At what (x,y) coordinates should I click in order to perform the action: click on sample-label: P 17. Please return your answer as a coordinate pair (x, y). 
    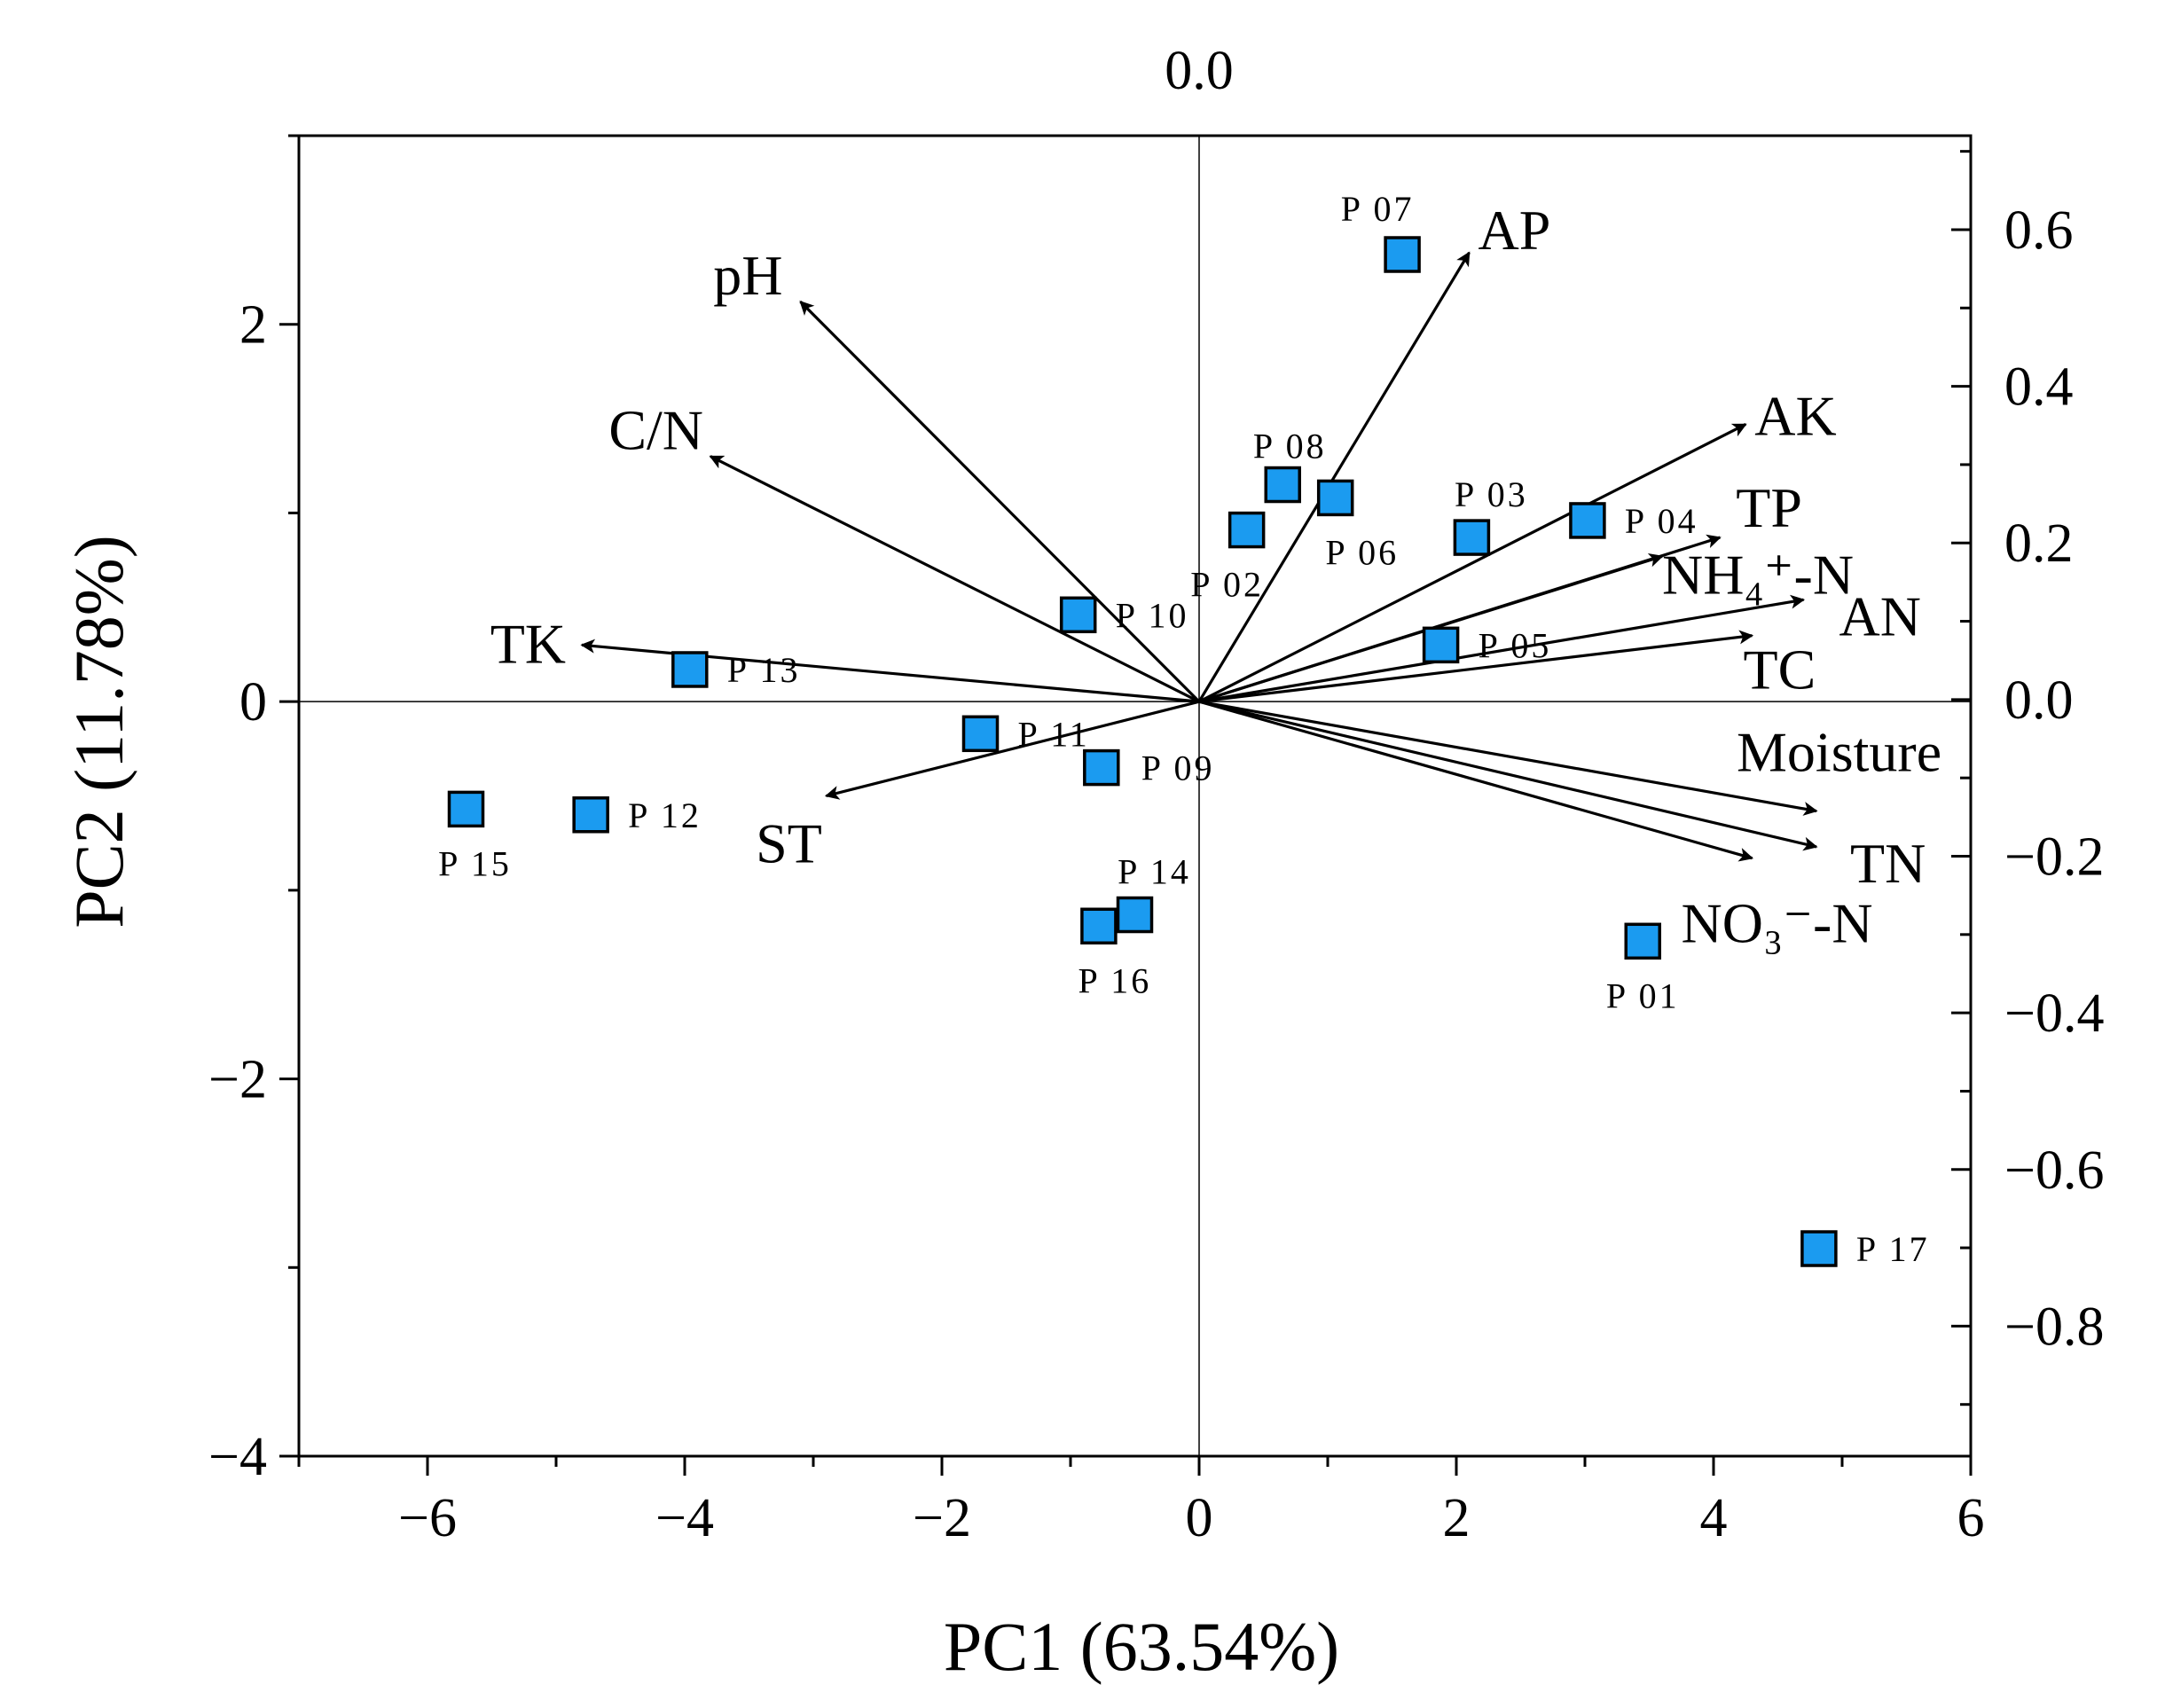
    Looking at the image, I should click on (1893, 1249).